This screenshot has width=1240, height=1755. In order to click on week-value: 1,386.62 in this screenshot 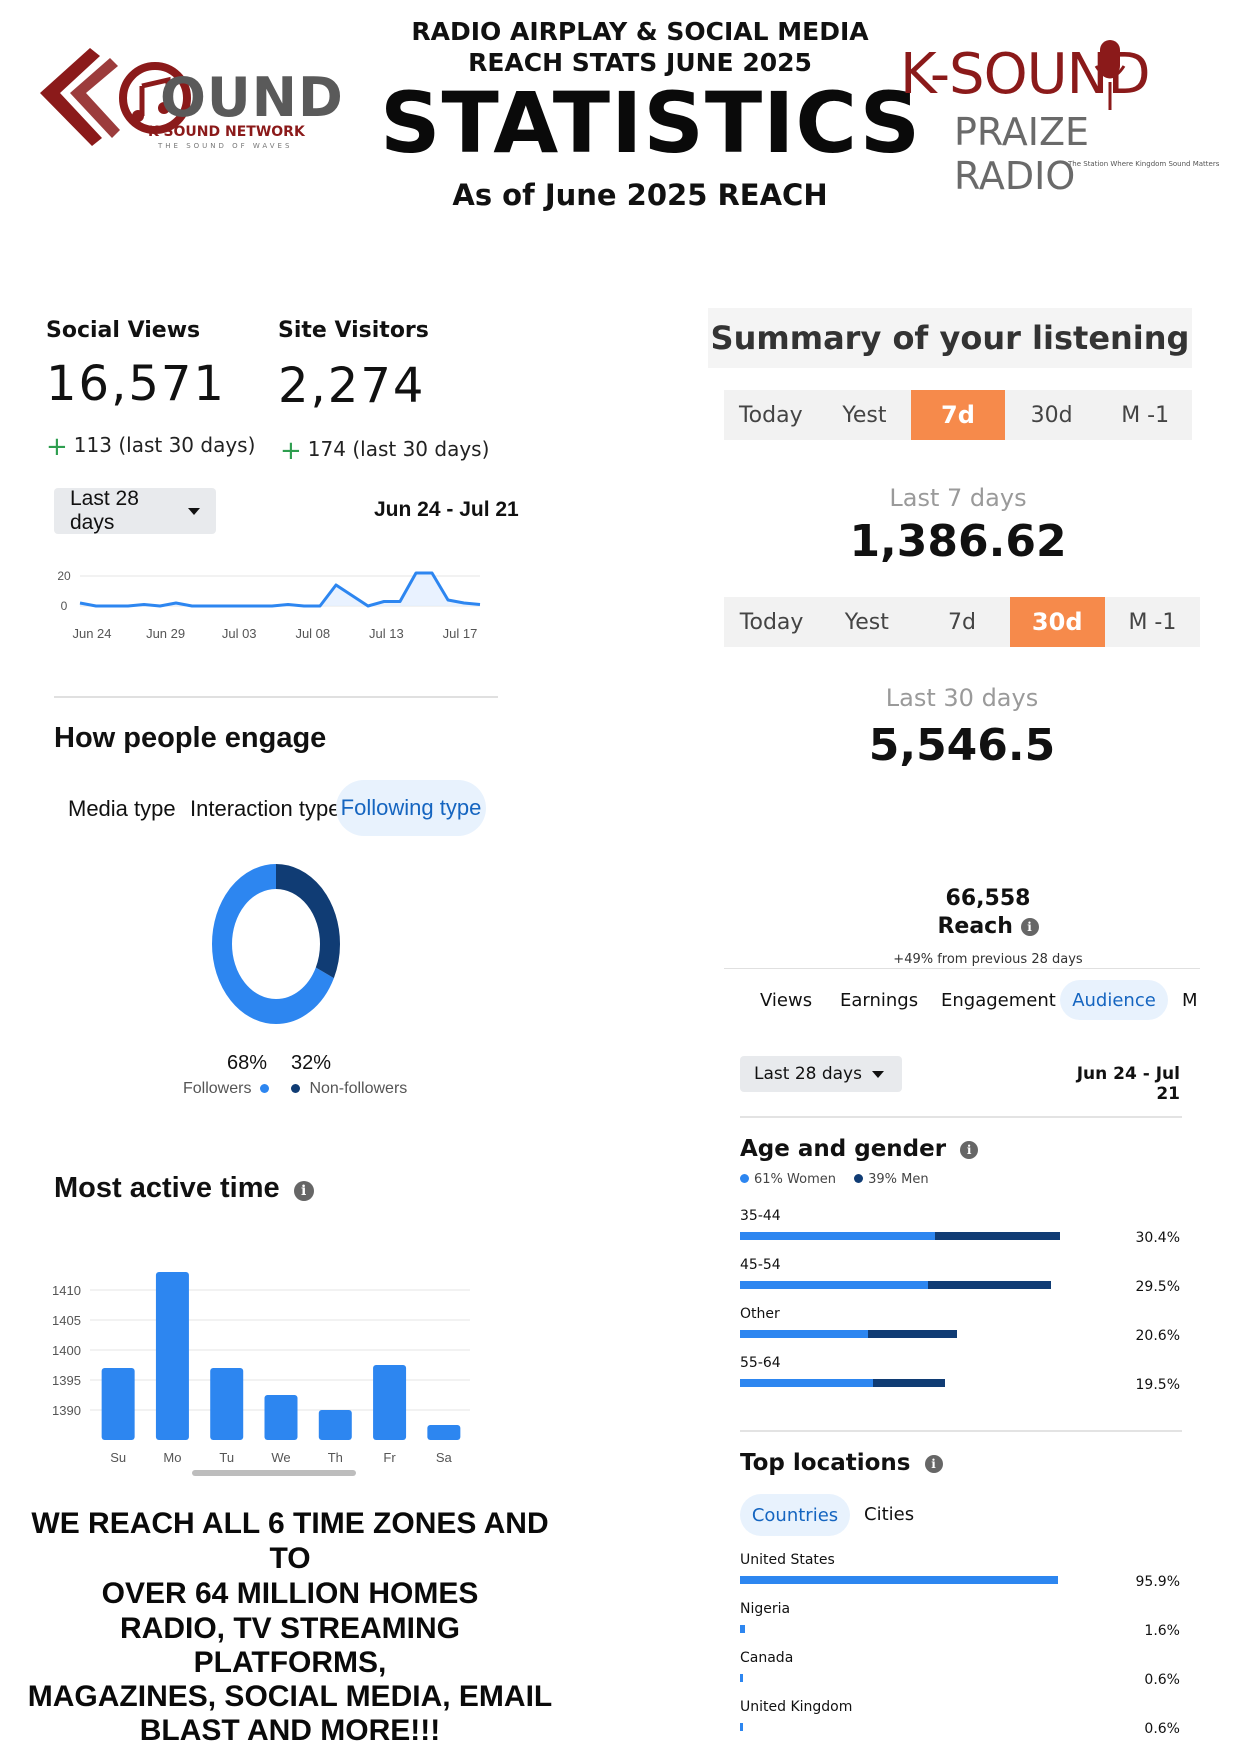, I will do `click(958, 541)`.